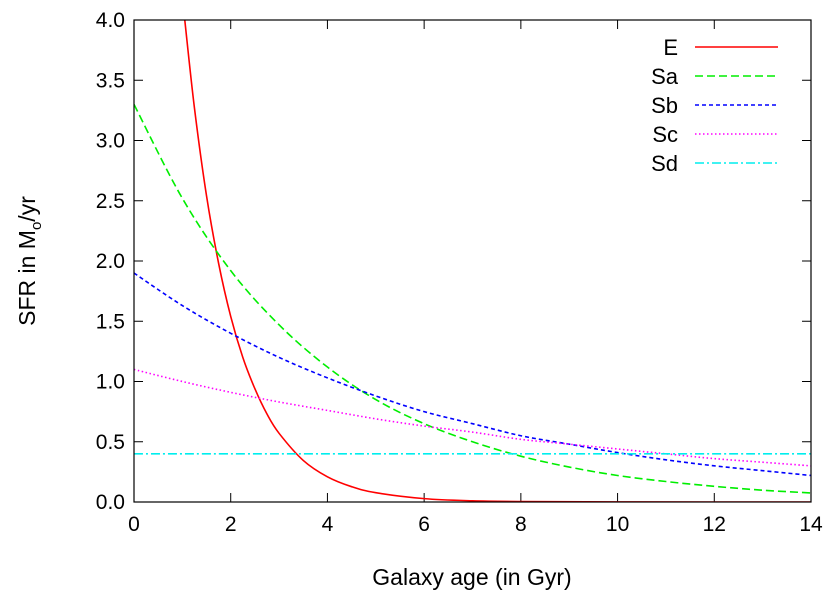 Image resolution: width=830 pixels, height=591 pixels. What do you see at coordinates (110, 321) in the screenshot?
I see `y-tick-label: 1.5` at bounding box center [110, 321].